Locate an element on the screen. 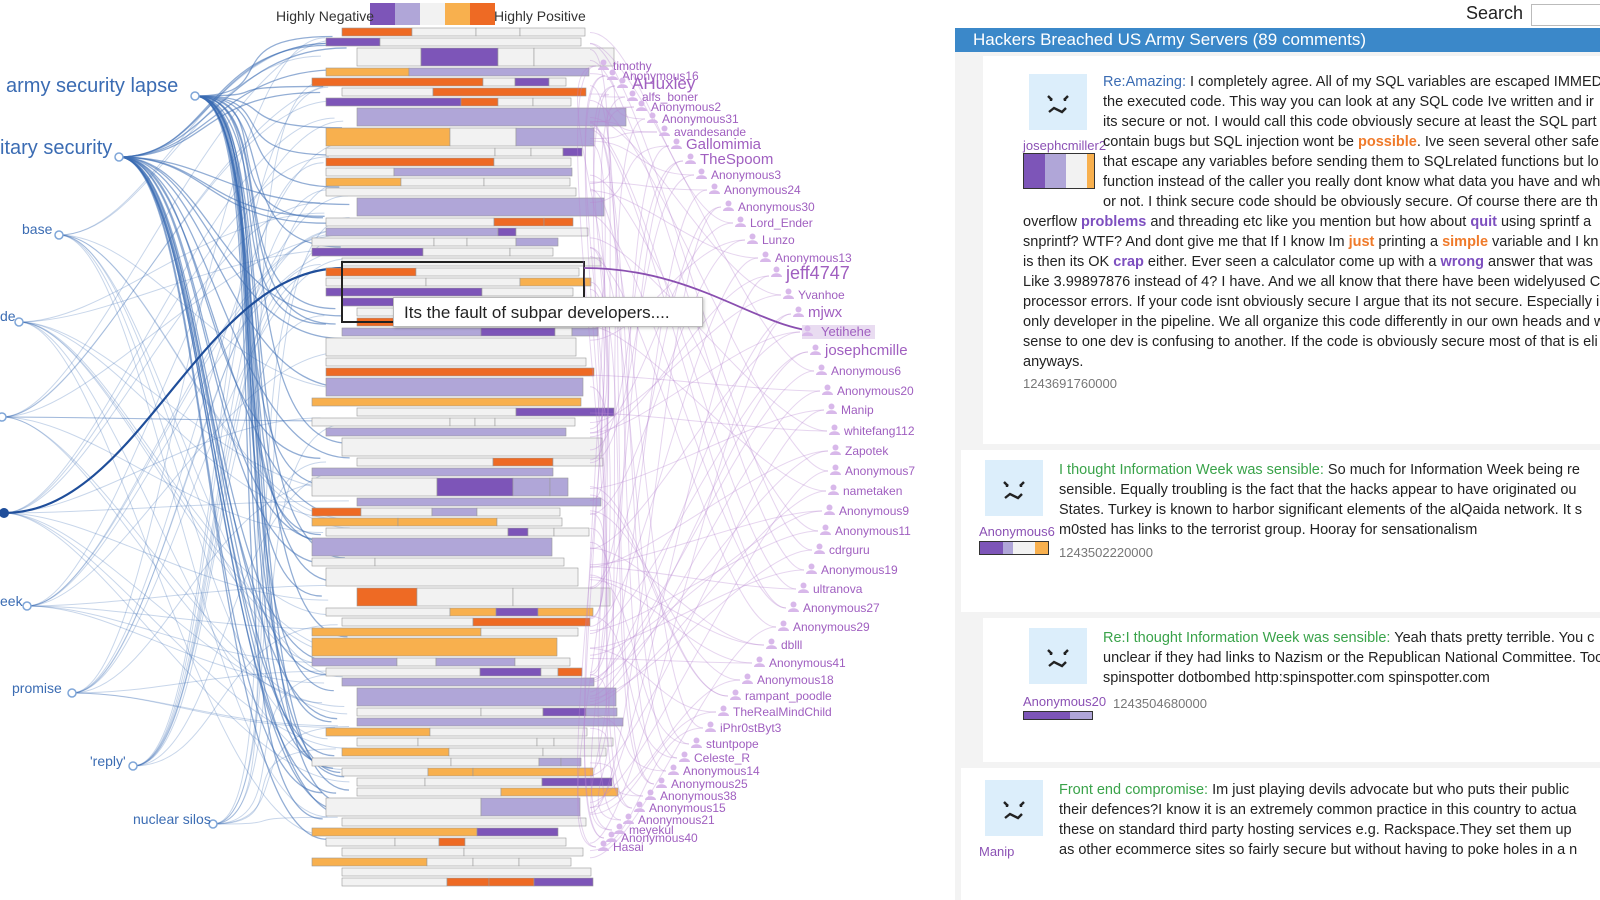 The height and width of the screenshot is (900, 1600). user-name: dblll is located at coordinates (784, 645).